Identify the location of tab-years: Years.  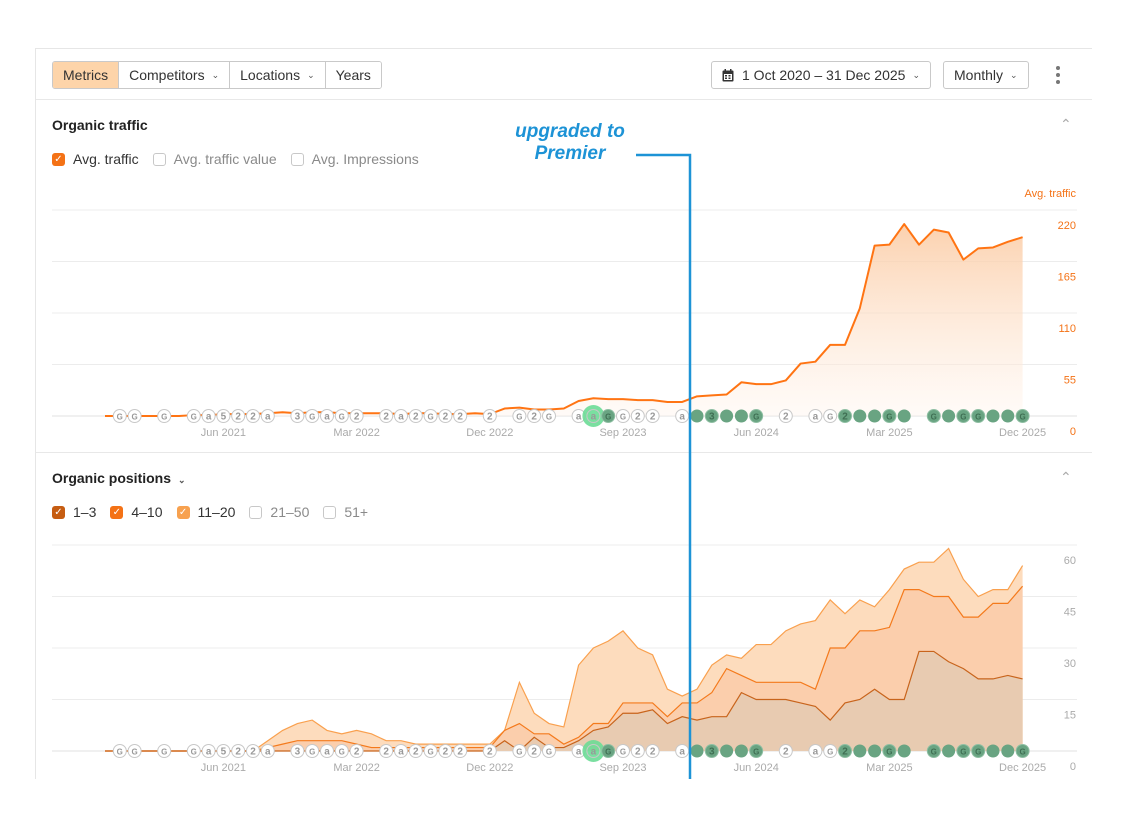
(353, 75).